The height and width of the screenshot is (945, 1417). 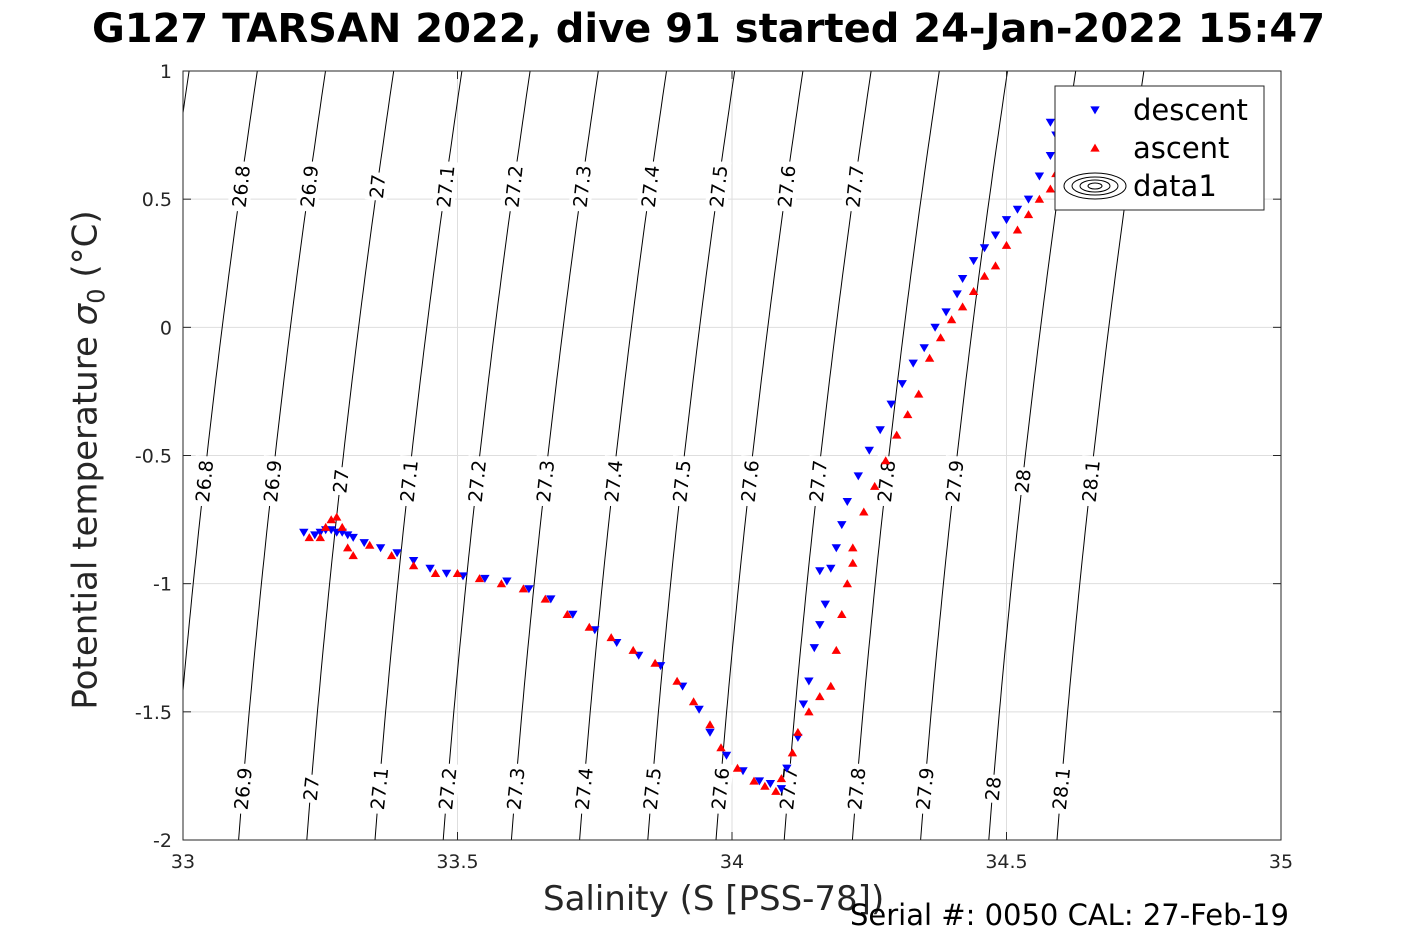 I want to click on legend-contour-ring, so click(x=1095, y=186).